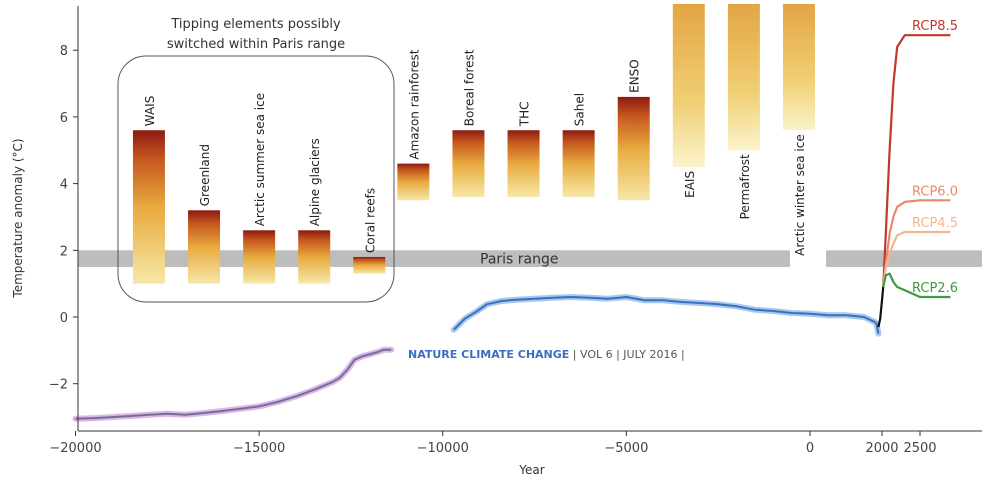 The height and width of the screenshot is (481, 985). What do you see at coordinates (919, 448) in the screenshot?
I see `x-tick-label: 2500` at bounding box center [919, 448].